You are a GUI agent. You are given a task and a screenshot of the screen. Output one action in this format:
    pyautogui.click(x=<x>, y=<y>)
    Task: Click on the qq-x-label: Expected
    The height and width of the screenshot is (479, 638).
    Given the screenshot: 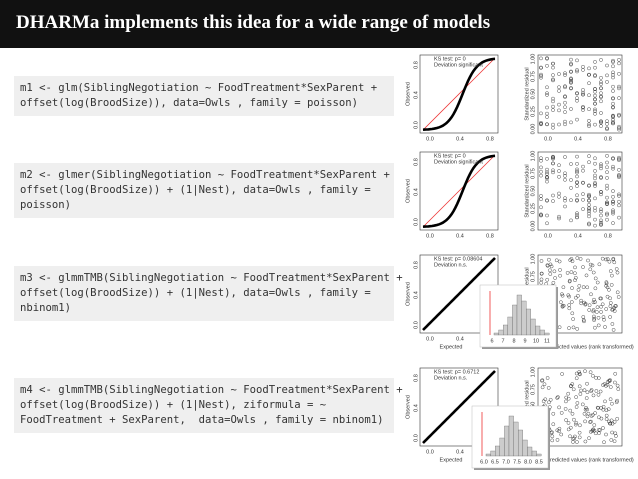 What is the action you would take?
    pyautogui.click(x=451, y=347)
    